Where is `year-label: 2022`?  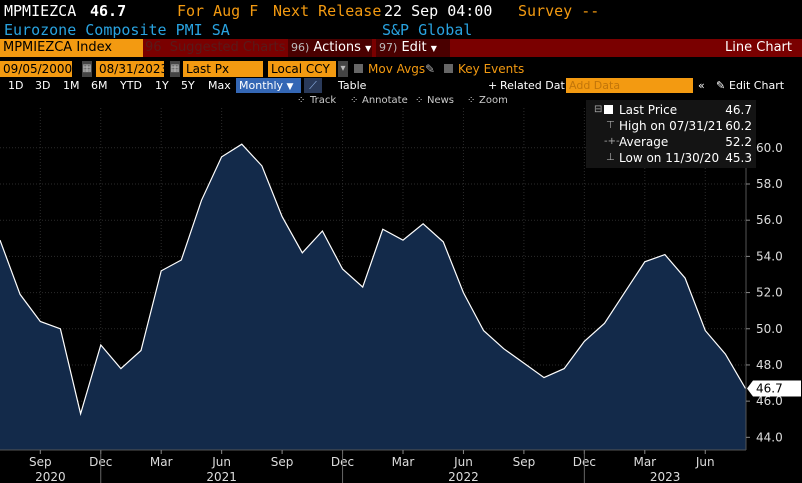 year-label: 2022 is located at coordinates (463, 476).